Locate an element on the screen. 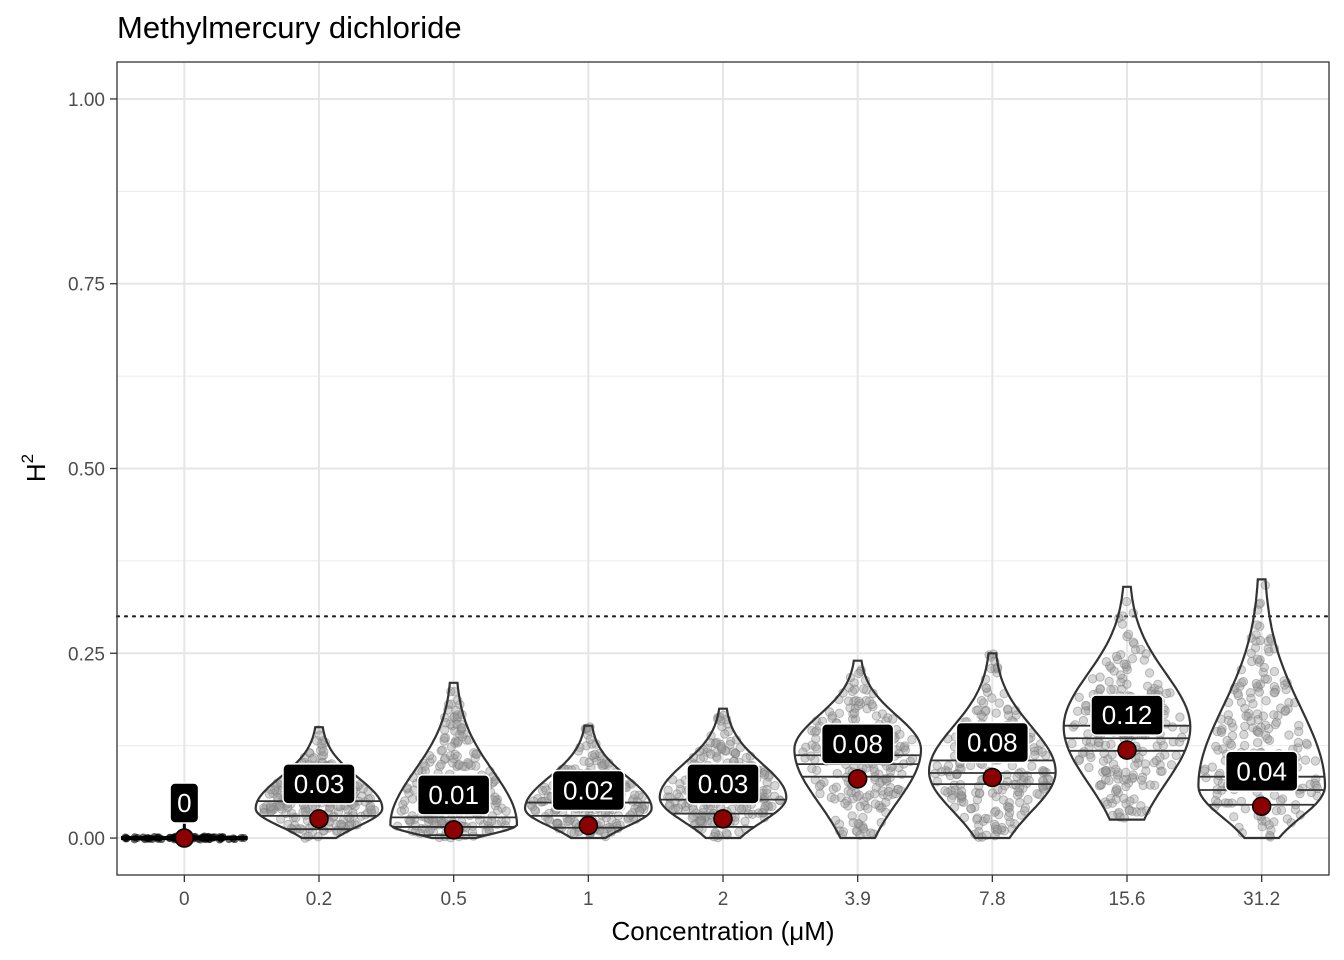 Image resolution: width=1344 pixels, height=960 pixels. data-label: 0.03 is located at coordinates (319, 784).